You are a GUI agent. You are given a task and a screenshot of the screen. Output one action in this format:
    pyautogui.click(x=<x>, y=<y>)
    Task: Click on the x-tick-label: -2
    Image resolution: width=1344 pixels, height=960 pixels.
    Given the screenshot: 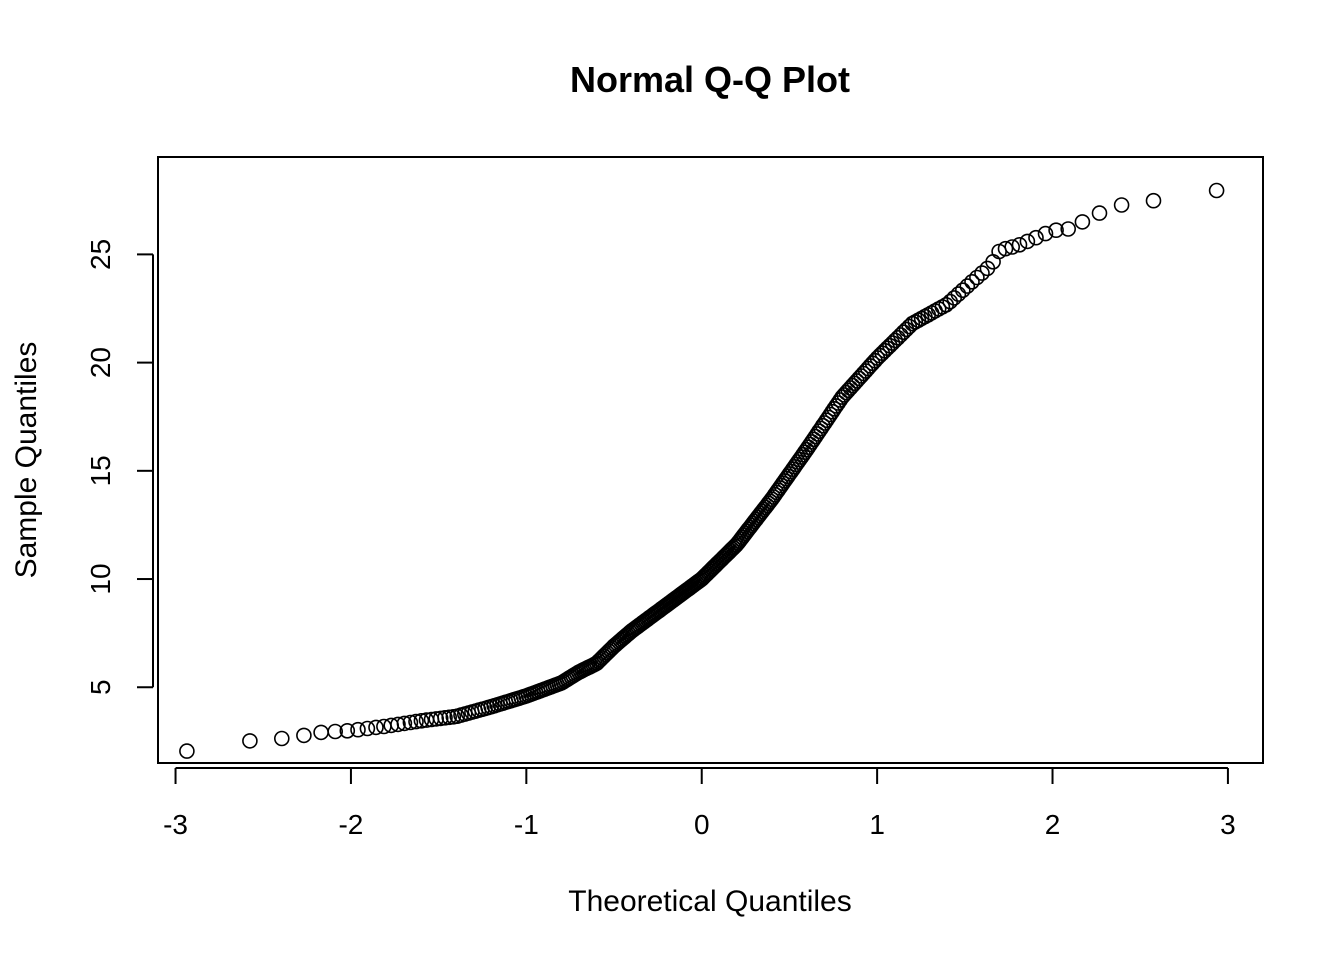 What is the action you would take?
    pyautogui.click(x=350, y=824)
    